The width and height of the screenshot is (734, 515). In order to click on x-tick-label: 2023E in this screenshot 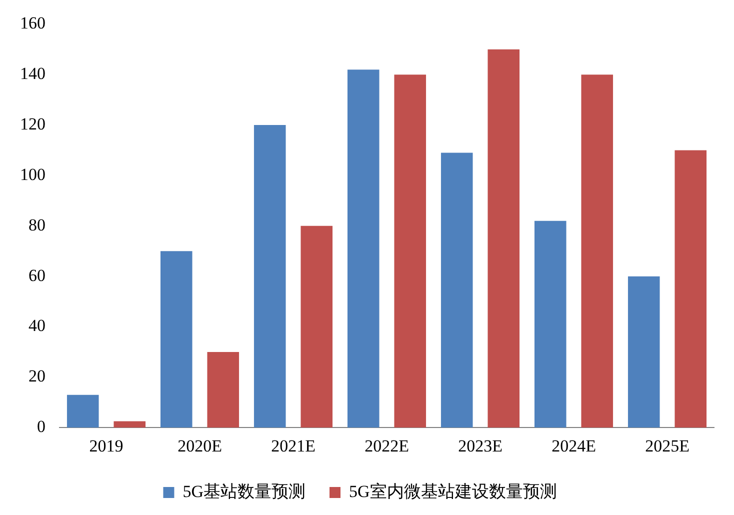, I will do `click(480, 446)`.